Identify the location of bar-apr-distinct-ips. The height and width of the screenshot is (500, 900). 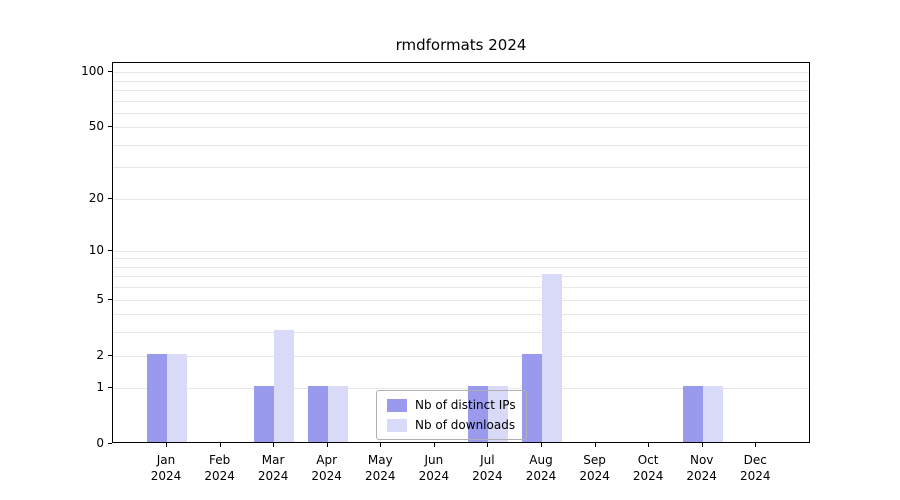
(317, 414).